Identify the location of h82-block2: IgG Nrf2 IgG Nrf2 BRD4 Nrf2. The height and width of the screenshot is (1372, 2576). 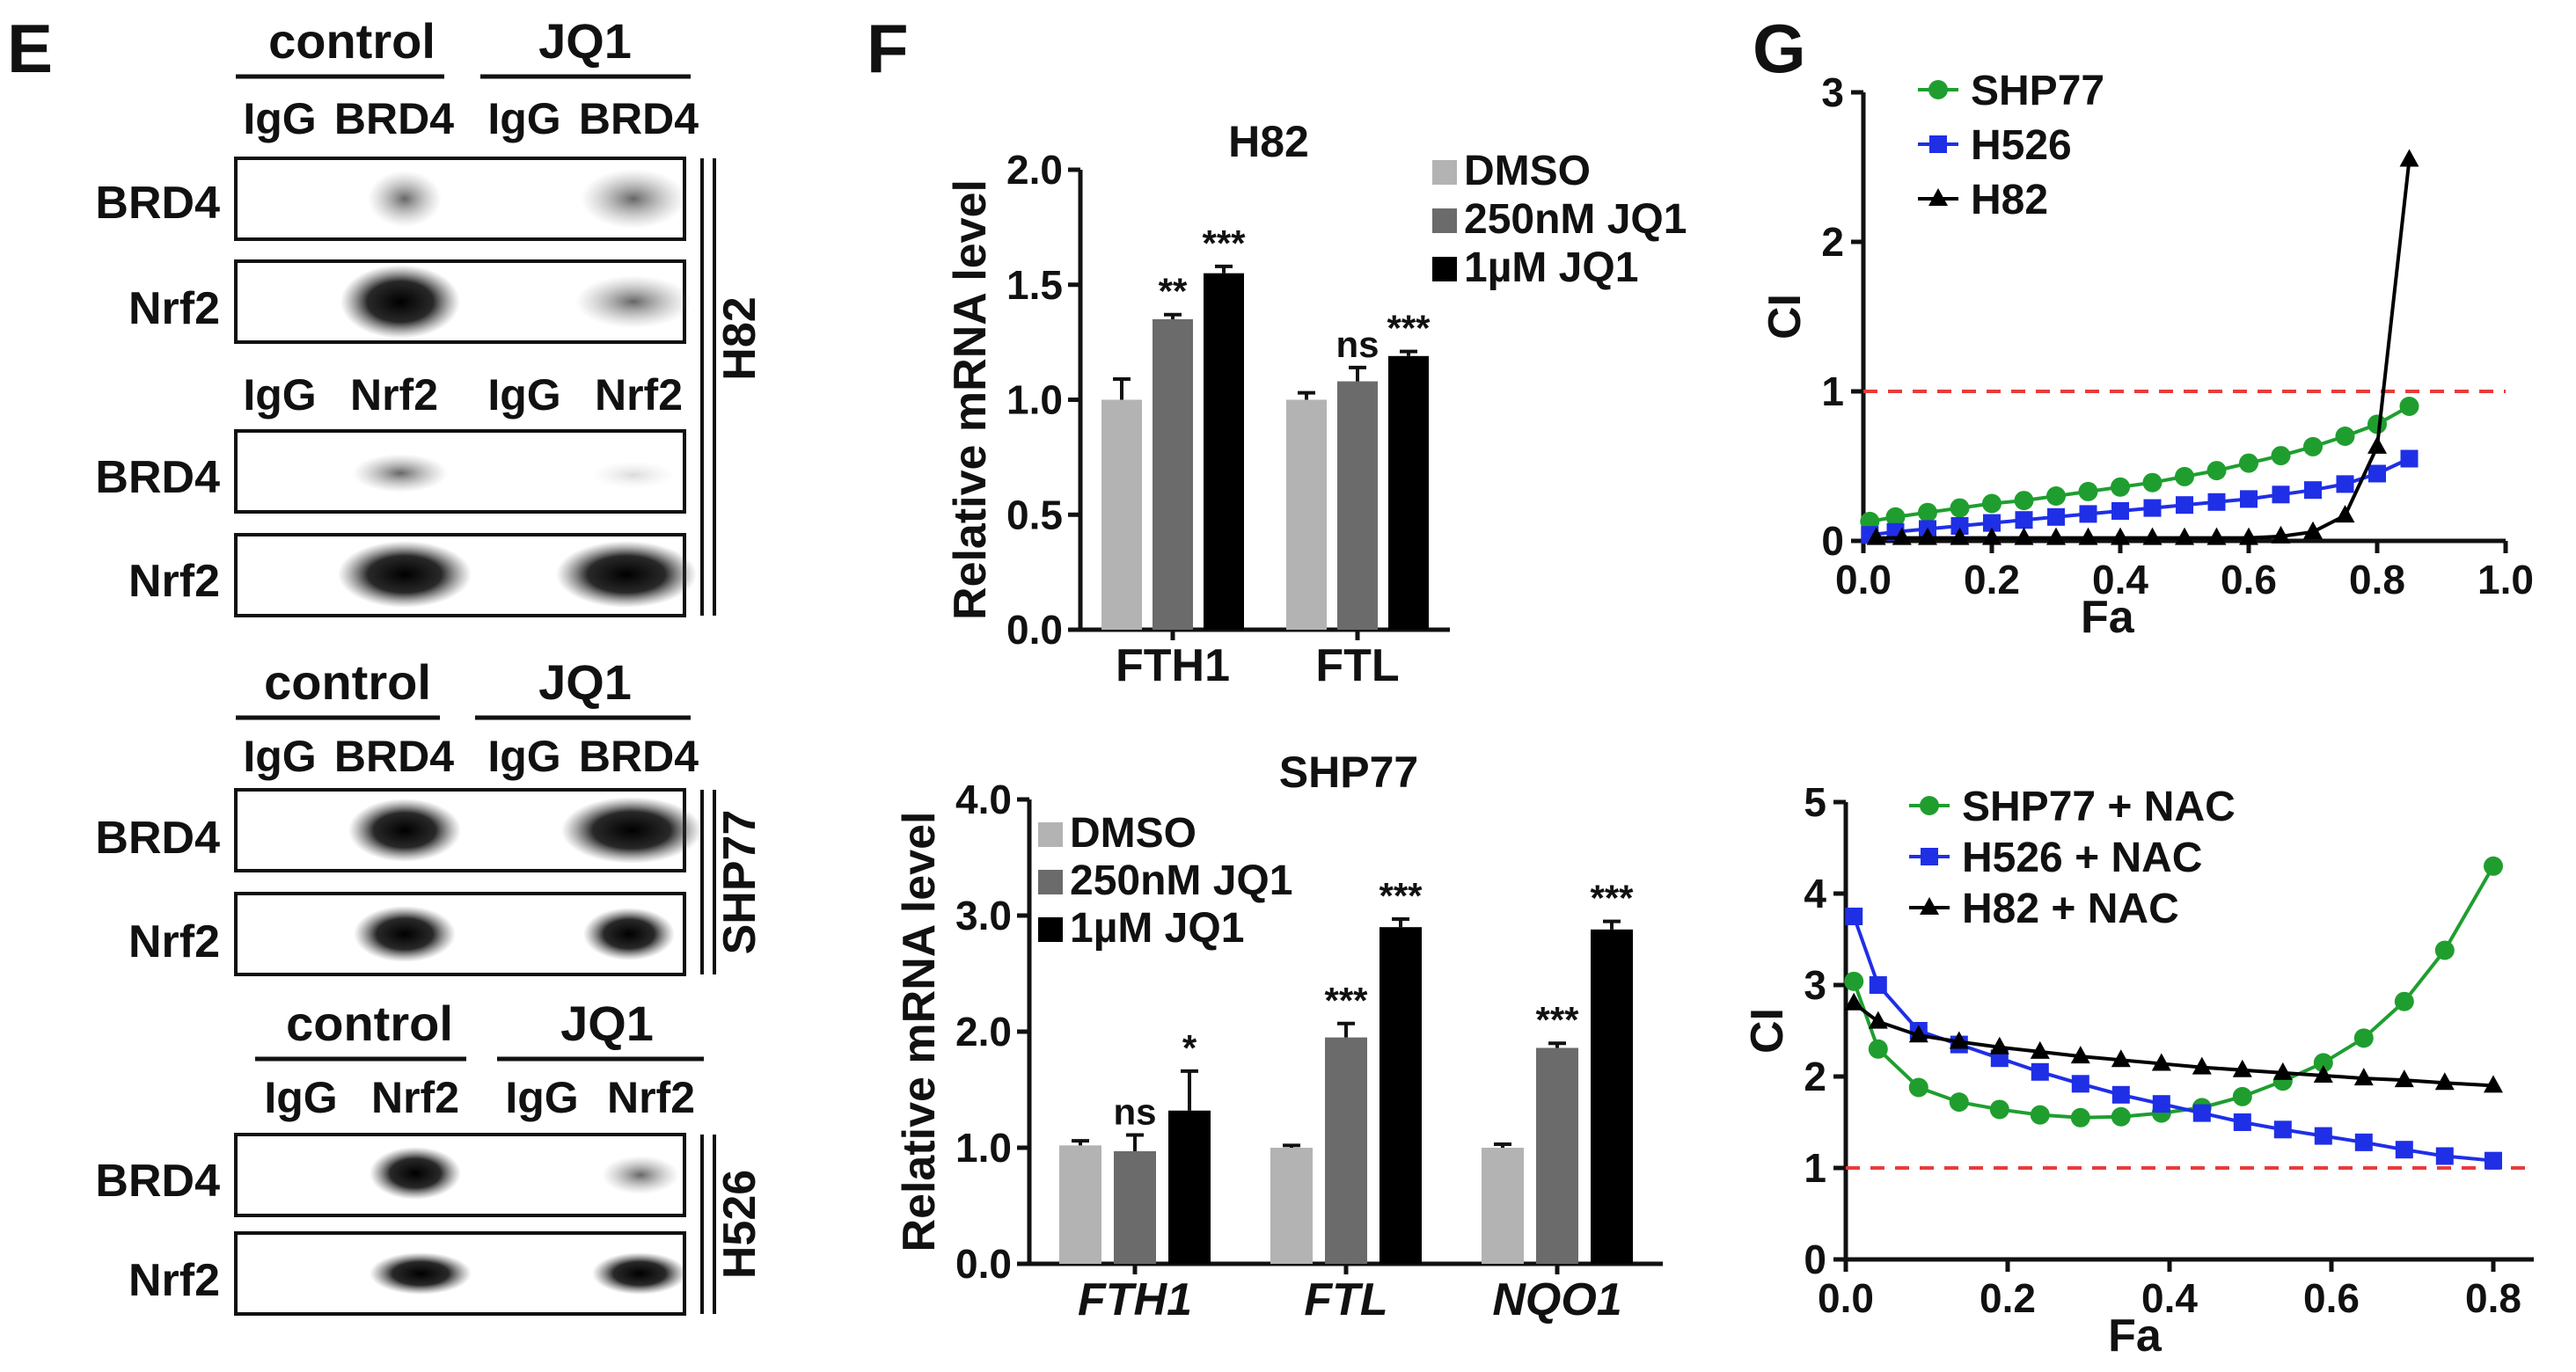
(396, 493).